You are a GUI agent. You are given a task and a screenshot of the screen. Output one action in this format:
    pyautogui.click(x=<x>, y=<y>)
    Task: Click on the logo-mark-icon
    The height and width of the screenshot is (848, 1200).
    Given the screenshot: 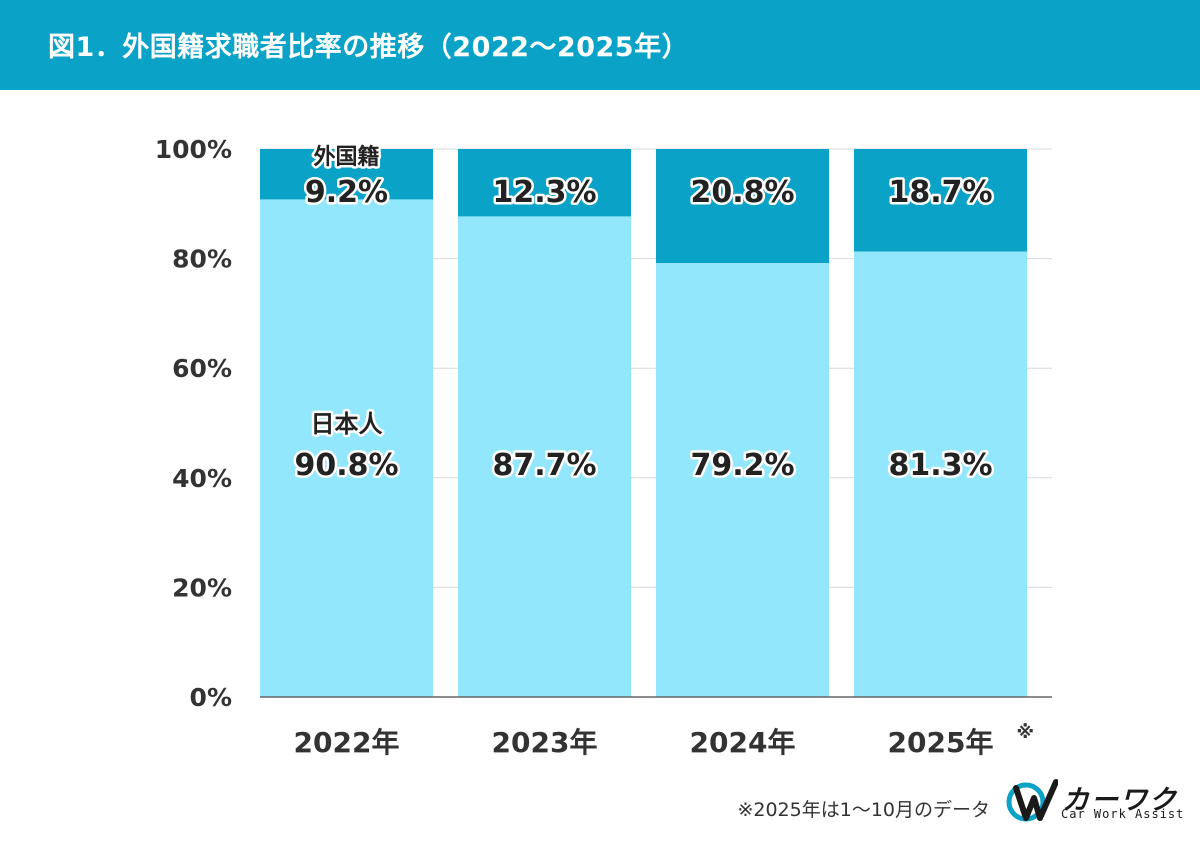 What is the action you would take?
    pyautogui.click(x=1032, y=800)
    